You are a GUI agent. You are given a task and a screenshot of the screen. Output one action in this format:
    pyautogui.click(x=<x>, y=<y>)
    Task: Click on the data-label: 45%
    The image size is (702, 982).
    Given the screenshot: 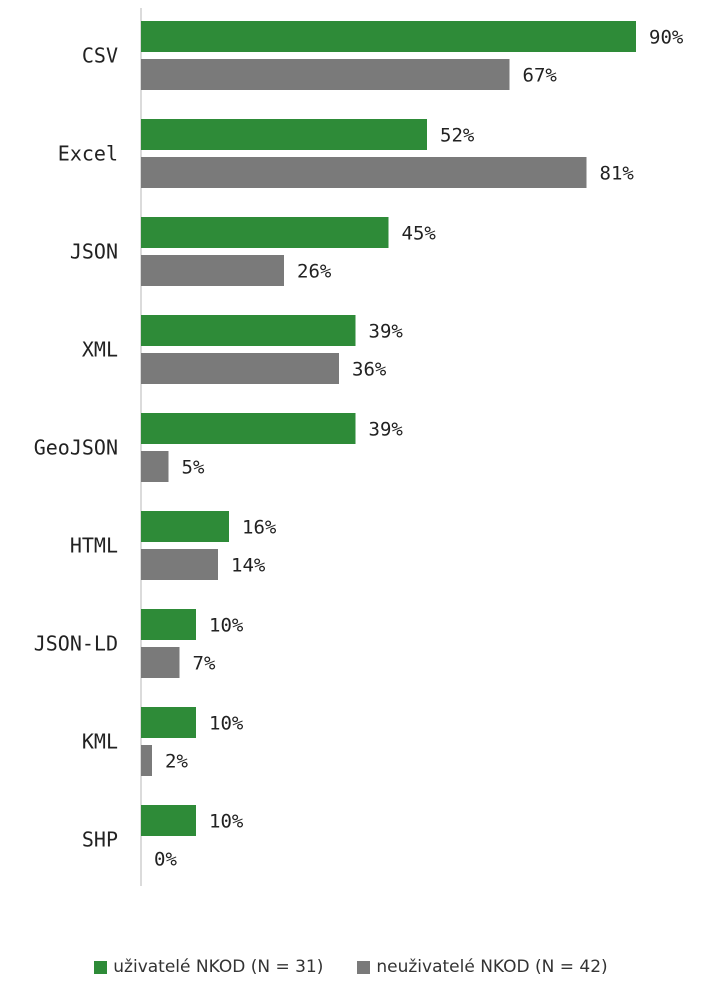 What is the action you would take?
    pyautogui.click(x=419, y=234)
    